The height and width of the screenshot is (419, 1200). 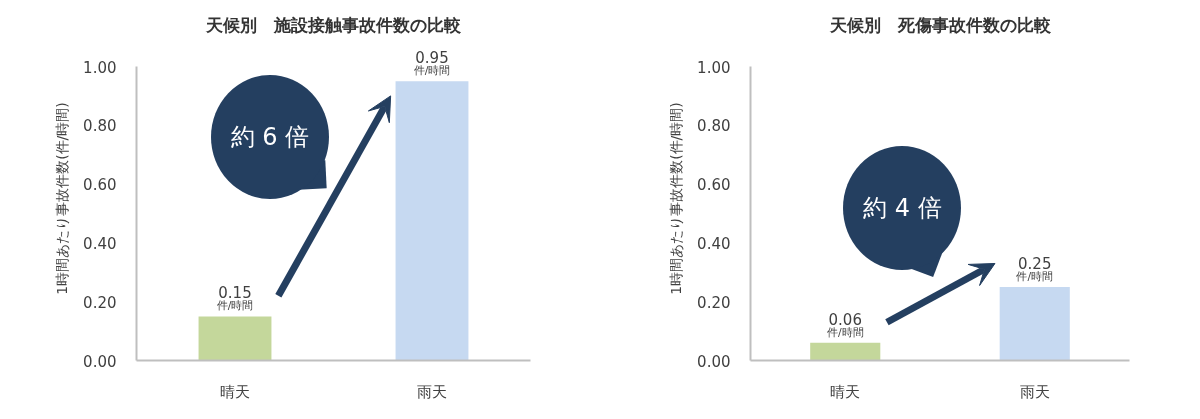 What do you see at coordinates (902, 208) in the screenshot?
I see `annotation: 約 4 倍` at bounding box center [902, 208].